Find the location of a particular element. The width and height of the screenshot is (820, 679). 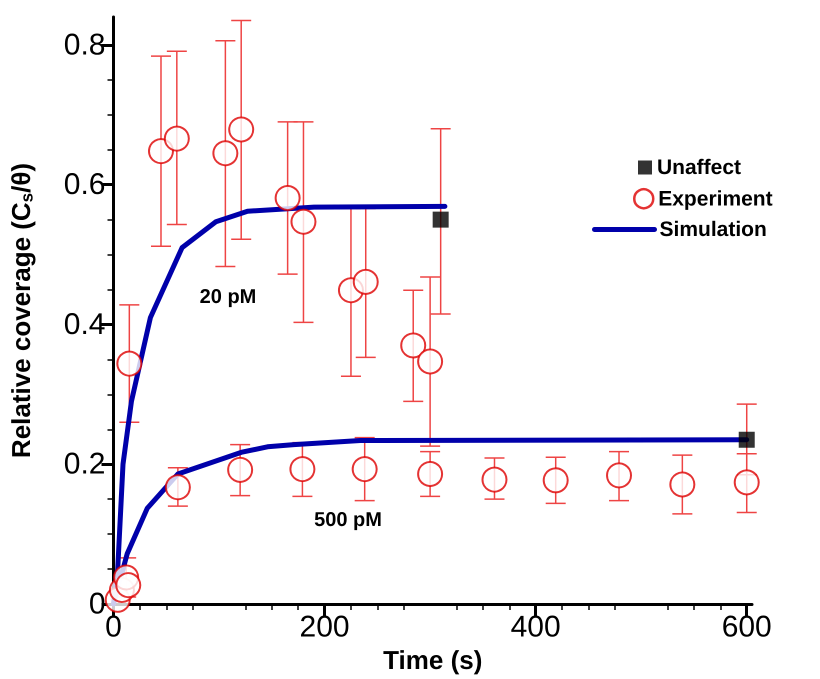

y-tick-label: 0.2 is located at coordinates (85, 464).